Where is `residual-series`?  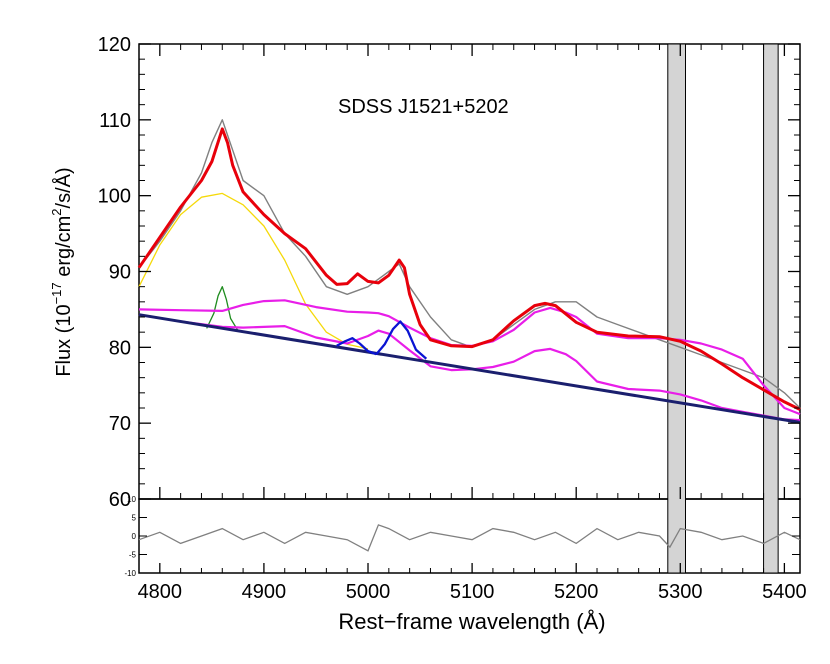
residual-series is located at coordinates (469, 538).